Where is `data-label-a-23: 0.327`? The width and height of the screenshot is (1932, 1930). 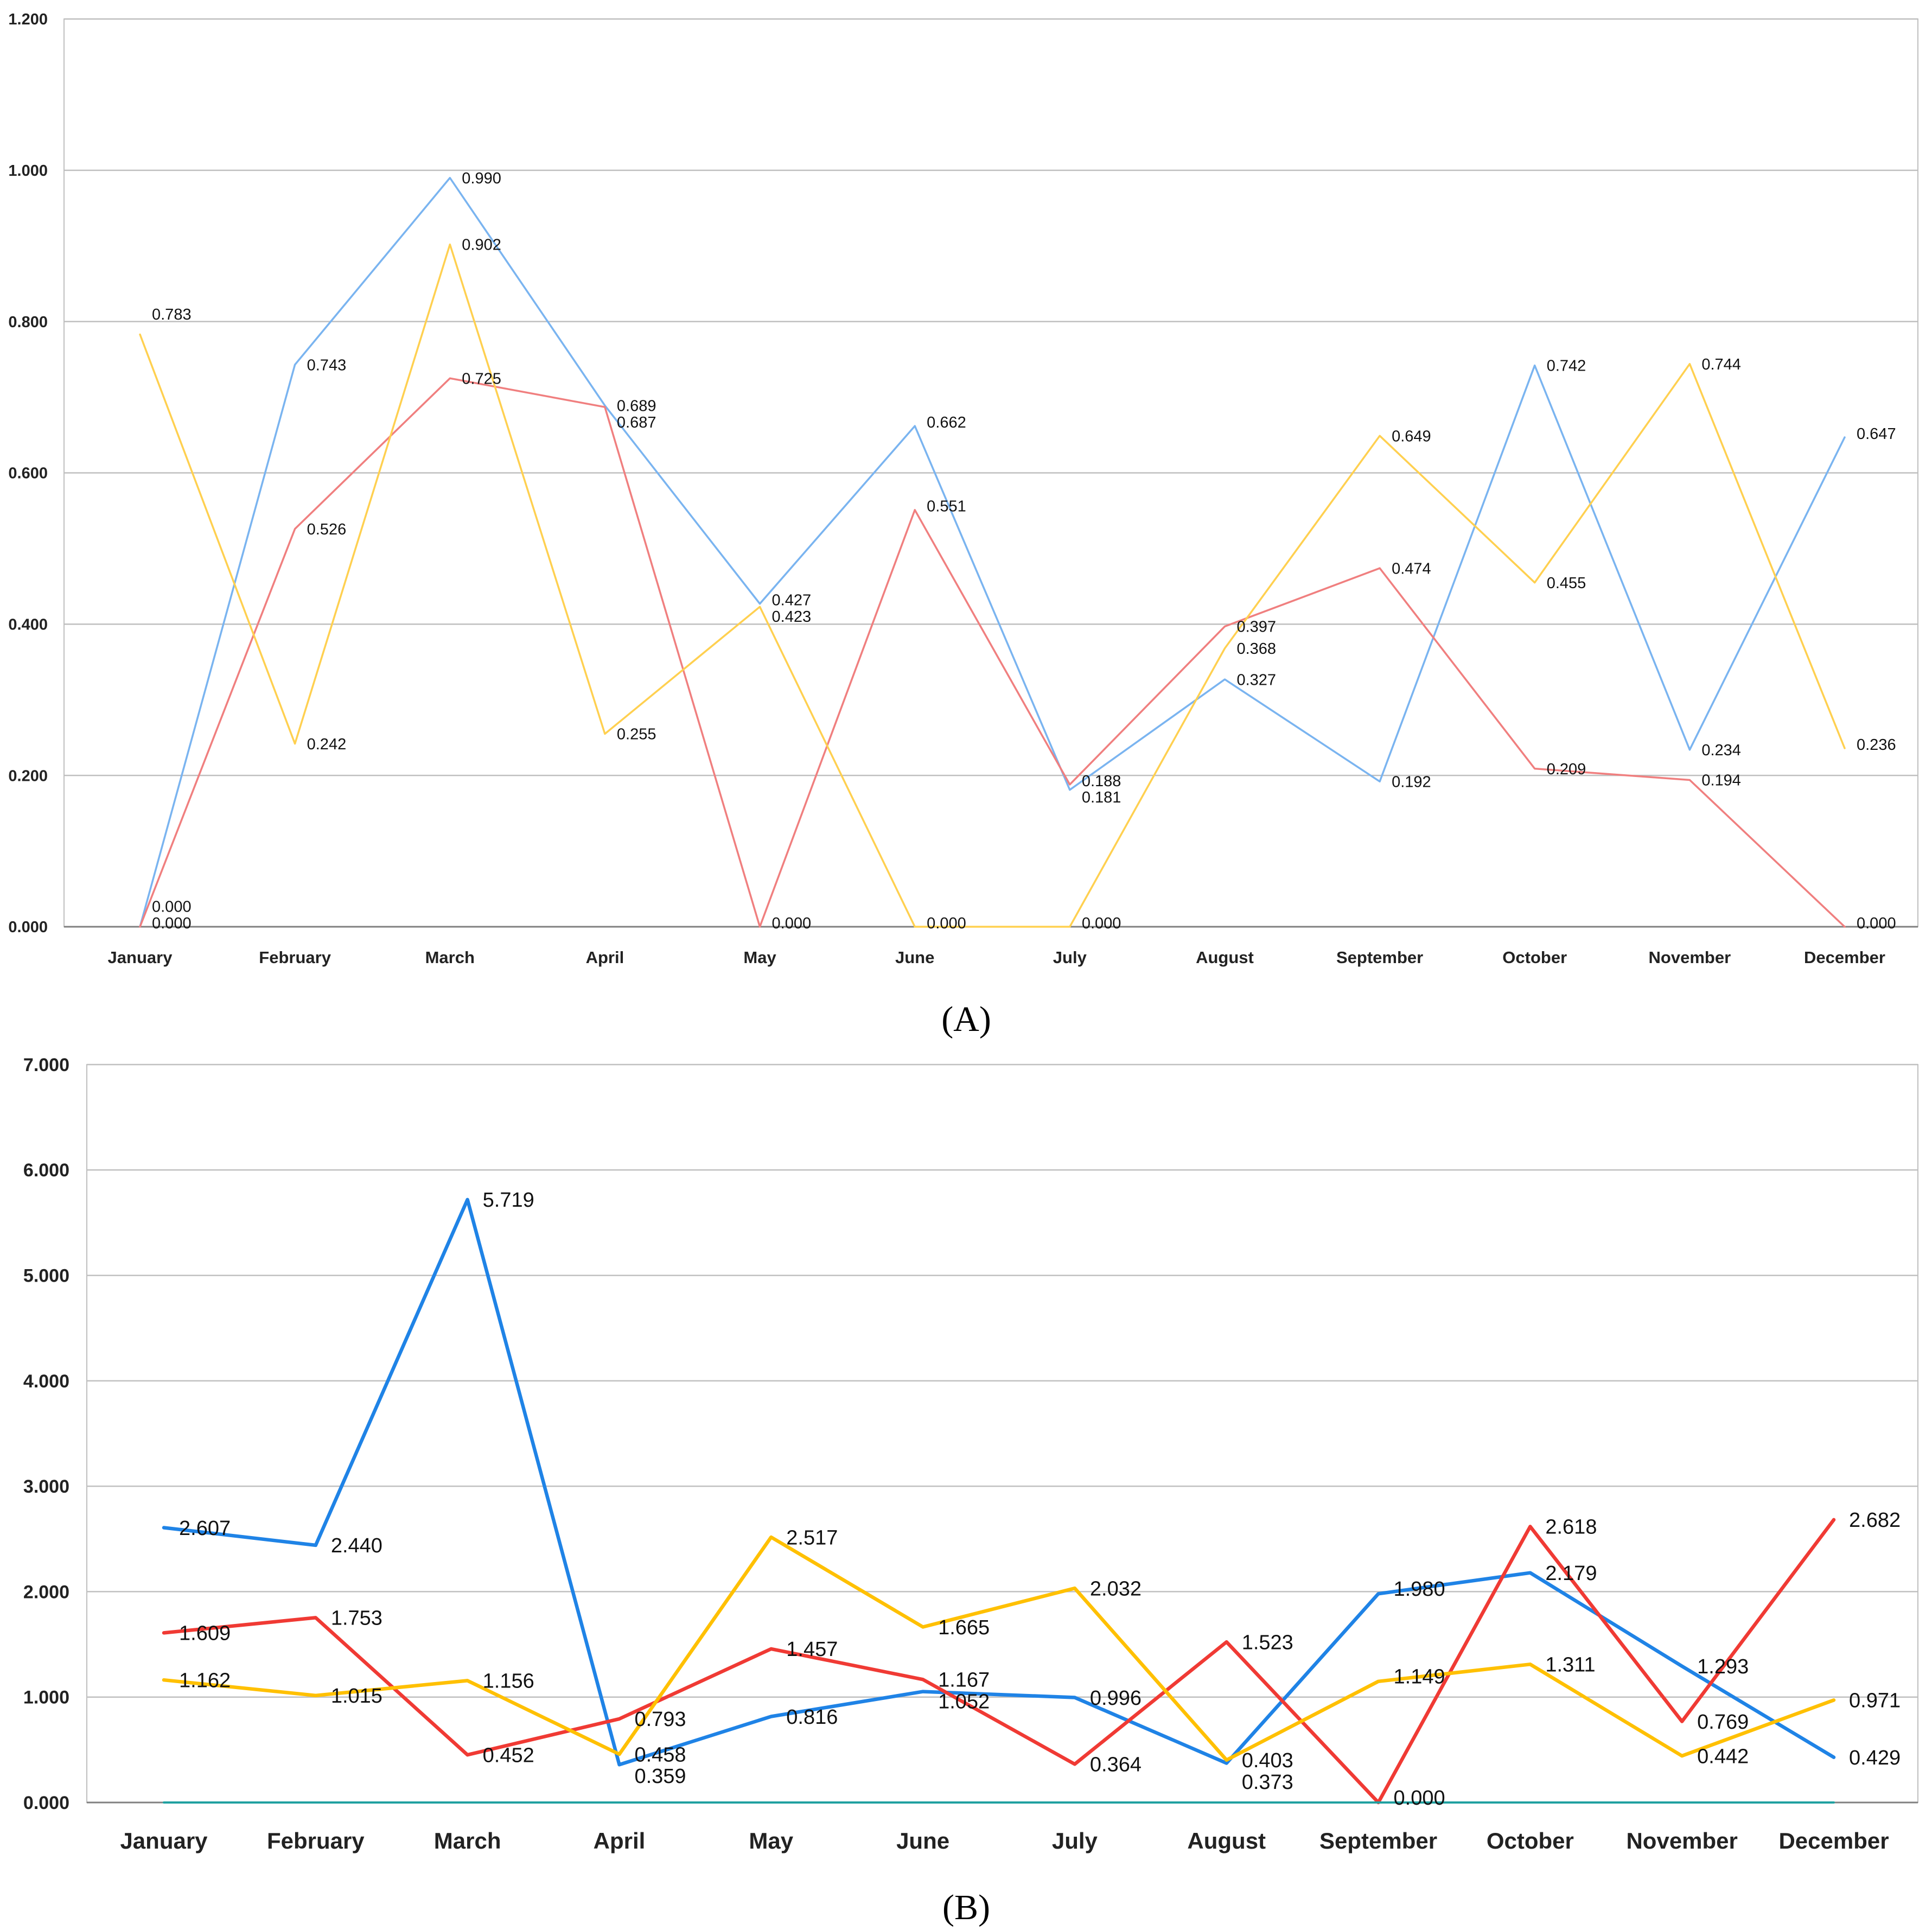 data-label-a-23: 0.327 is located at coordinates (1256, 680).